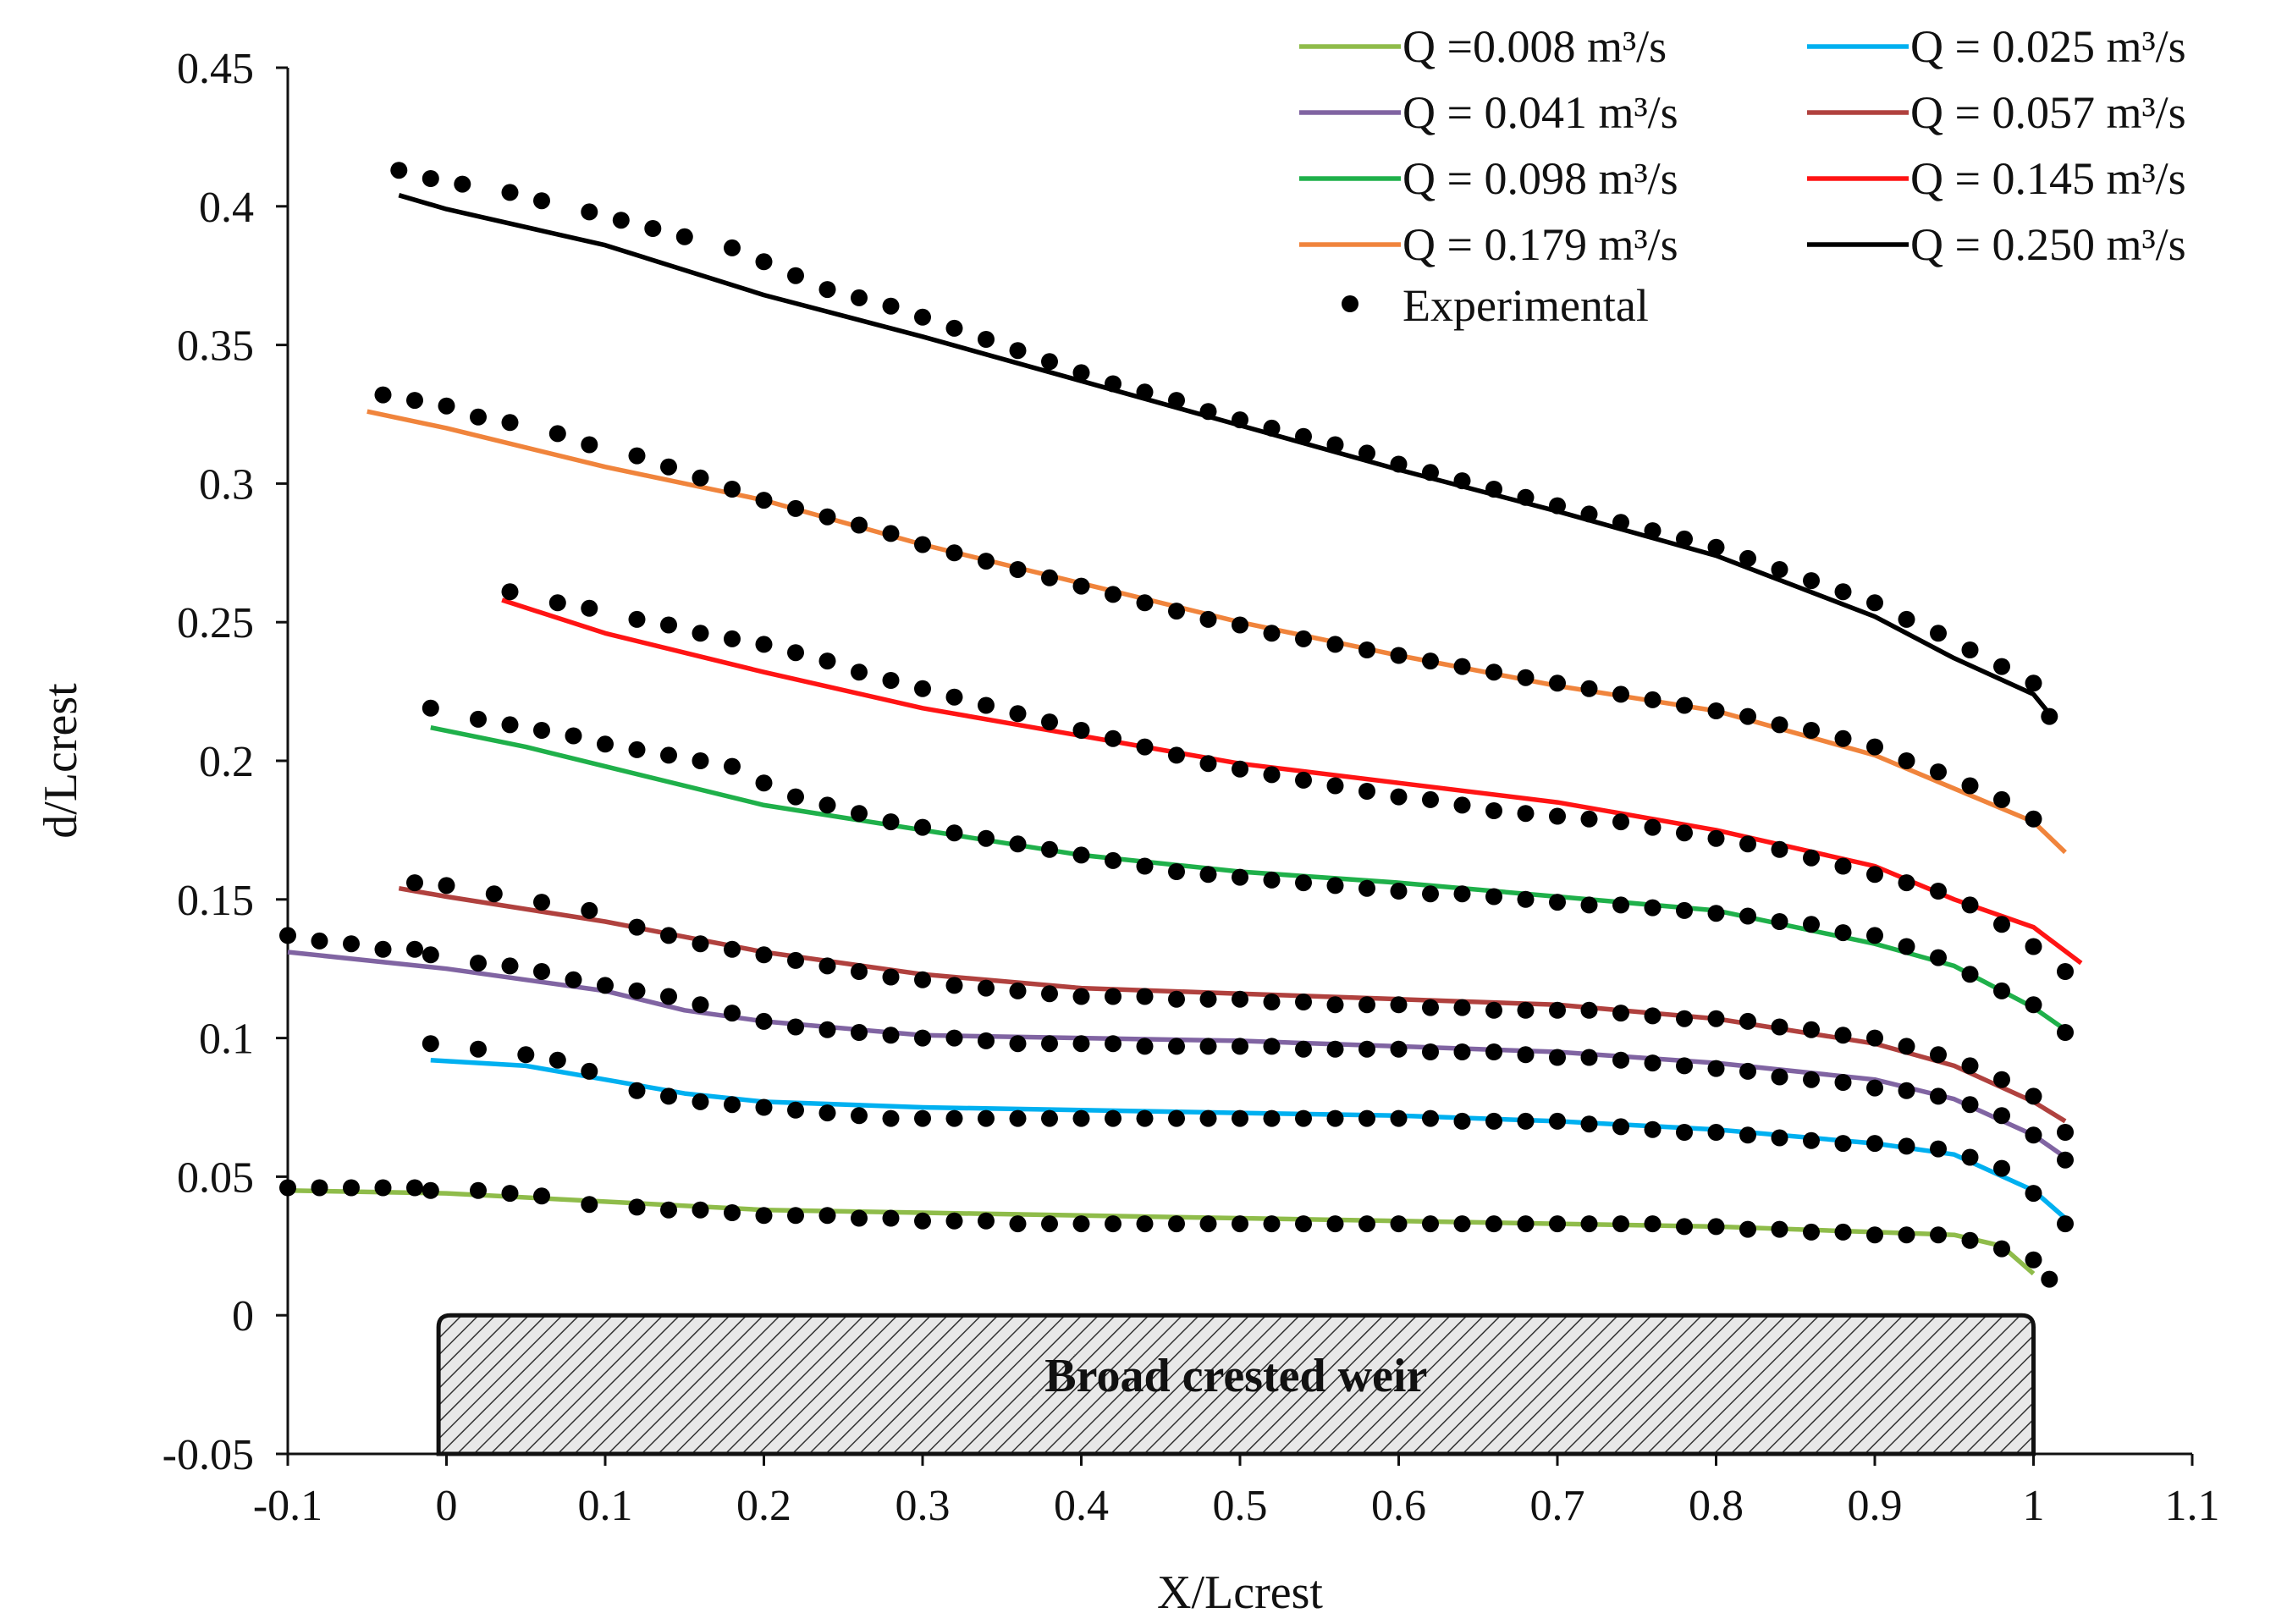  What do you see at coordinates (1540, 244) in the screenshot?
I see `legend-label-7: Q = 0.179 m³/s` at bounding box center [1540, 244].